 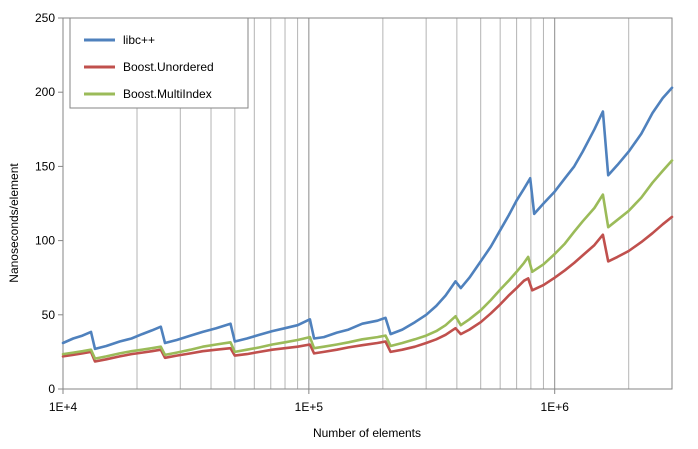 I want to click on x-axis: 1E+4 1E+5 1E+6, so click(x=309, y=401).